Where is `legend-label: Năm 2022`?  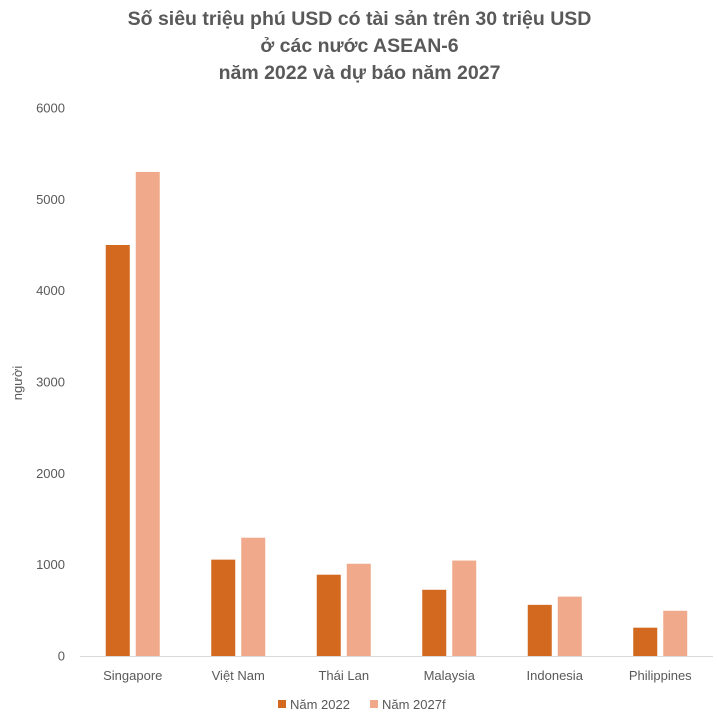
legend-label: Năm 2022 is located at coordinates (320, 704).